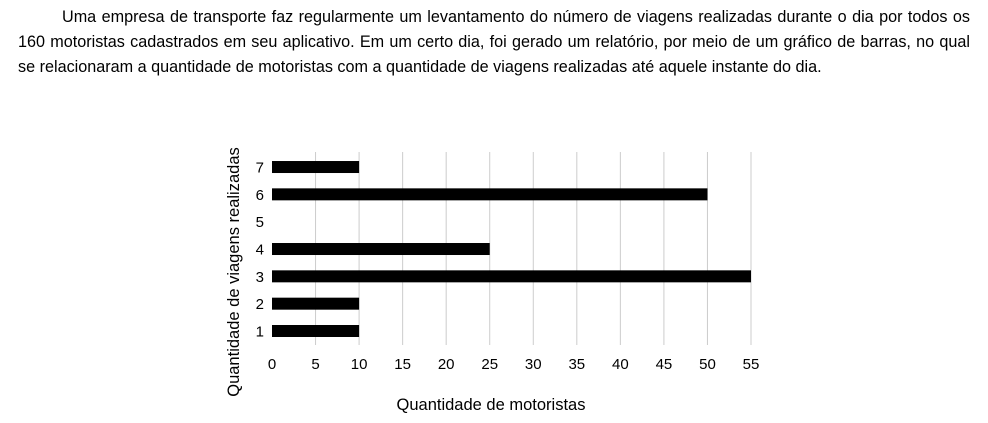 The height and width of the screenshot is (423, 988). What do you see at coordinates (272, 364) in the screenshot?
I see `x-tick-label: 0` at bounding box center [272, 364].